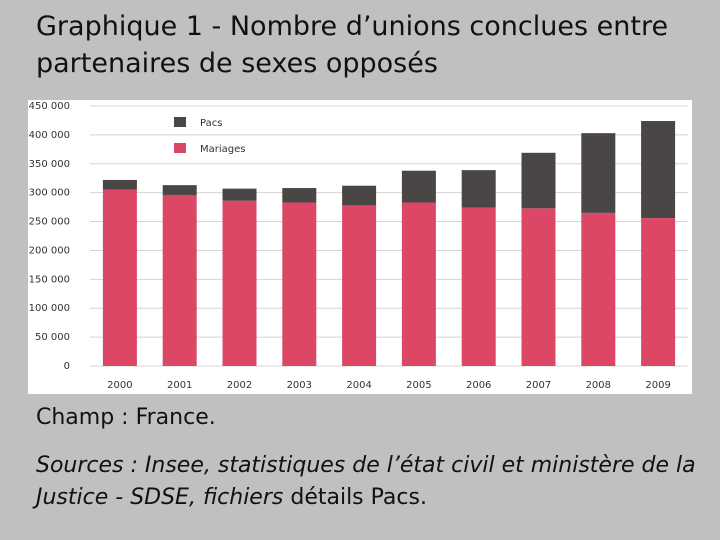  I want to click on y-tick-label: 300 000, so click(49, 193).